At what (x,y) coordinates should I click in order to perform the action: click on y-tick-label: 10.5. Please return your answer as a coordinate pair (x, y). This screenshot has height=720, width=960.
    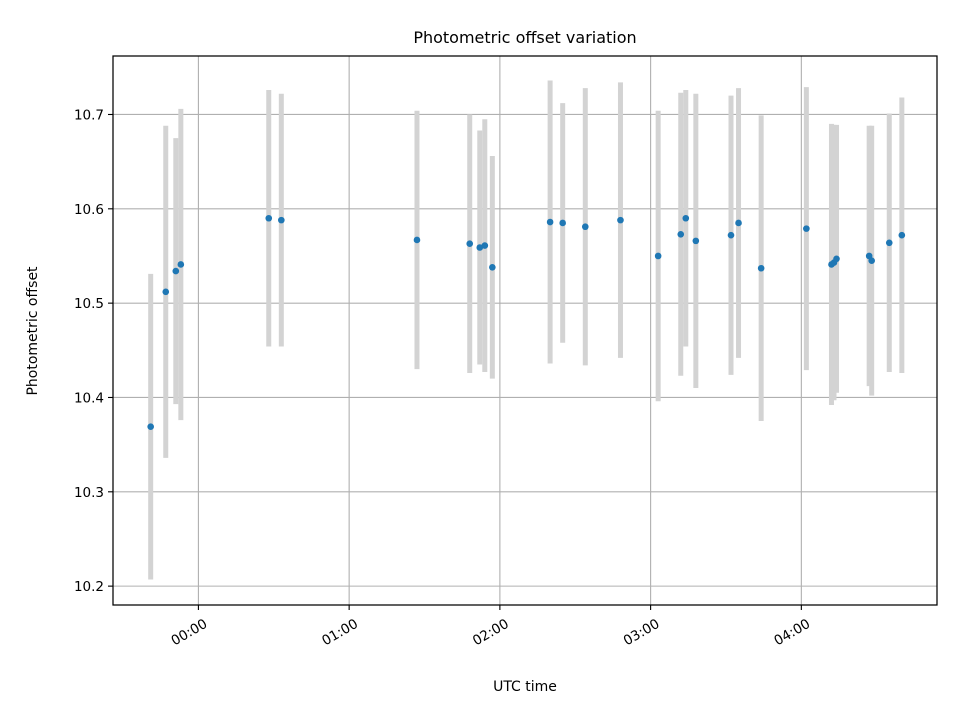
    Looking at the image, I should click on (89, 304).